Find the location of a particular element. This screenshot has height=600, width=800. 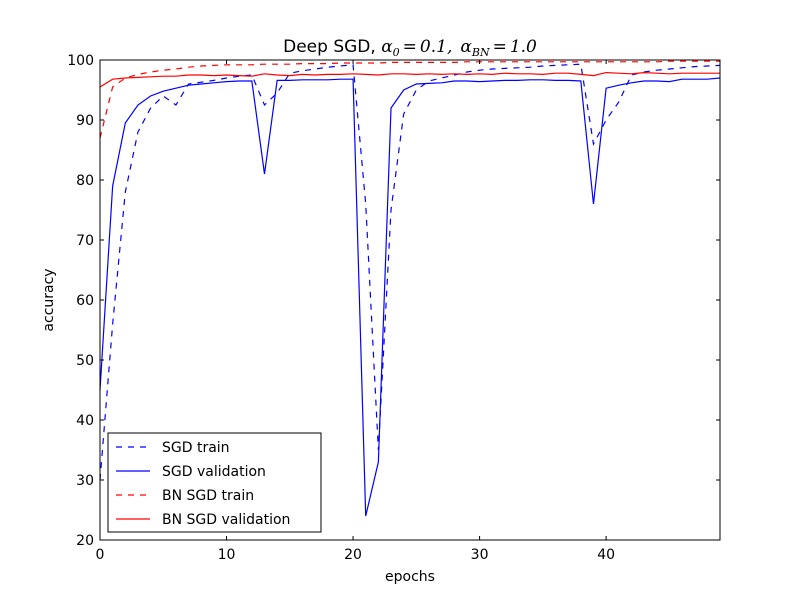

y-tick-label: 60 is located at coordinates (85, 301).